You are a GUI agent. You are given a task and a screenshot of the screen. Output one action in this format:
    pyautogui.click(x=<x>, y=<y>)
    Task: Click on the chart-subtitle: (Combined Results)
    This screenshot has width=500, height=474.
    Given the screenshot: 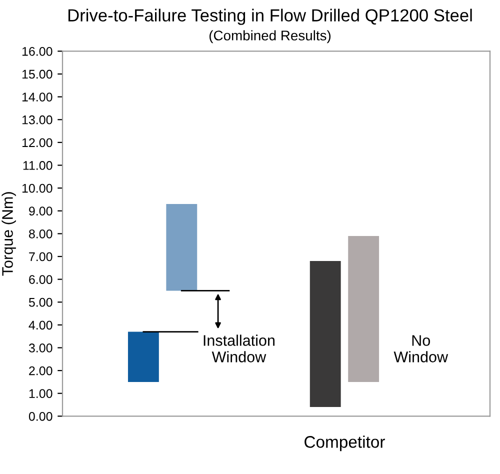 What is the action you would take?
    pyautogui.click(x=270, y=37)
    